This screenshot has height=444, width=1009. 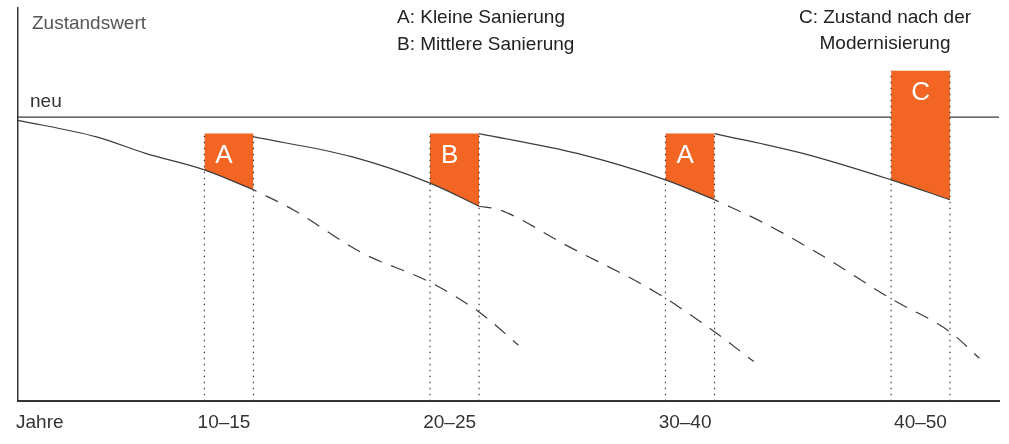 What do you see at coordinates (920, 90) in the screenshot?
I see `annotation: C` at bounding box center [920, 90].